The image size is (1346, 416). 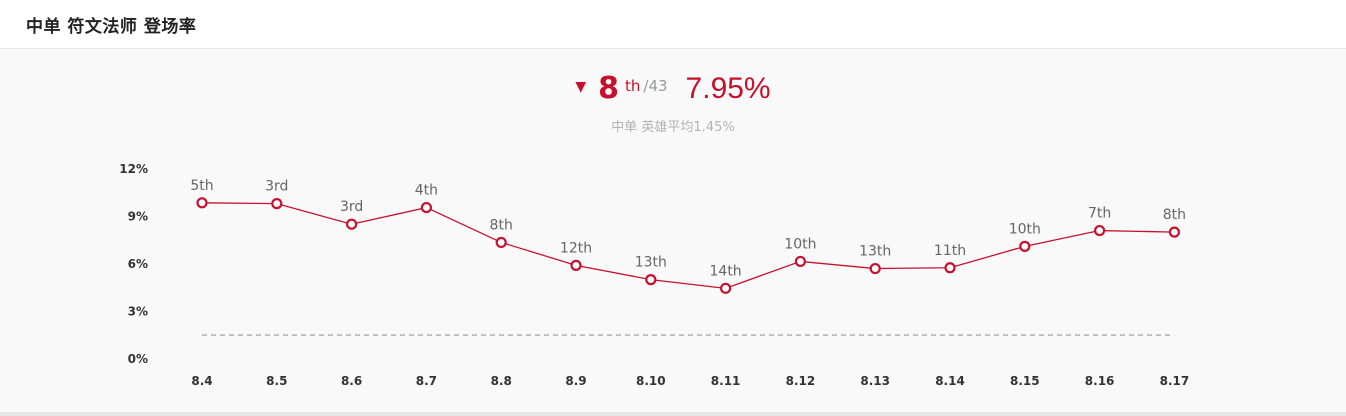 What do you see at coordinates (138, 359) in the screenshot?
I see `y-tick-label: 0%` at bounding box center [138, 359].